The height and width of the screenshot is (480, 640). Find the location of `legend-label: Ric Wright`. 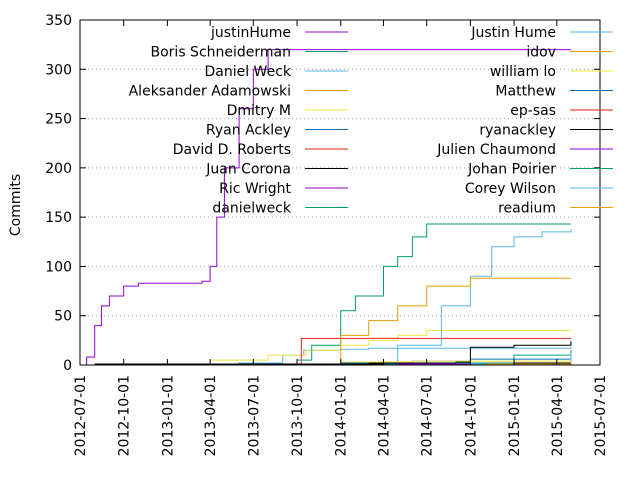

legend-label: Ric Wright is located at coordinates (255, 189).